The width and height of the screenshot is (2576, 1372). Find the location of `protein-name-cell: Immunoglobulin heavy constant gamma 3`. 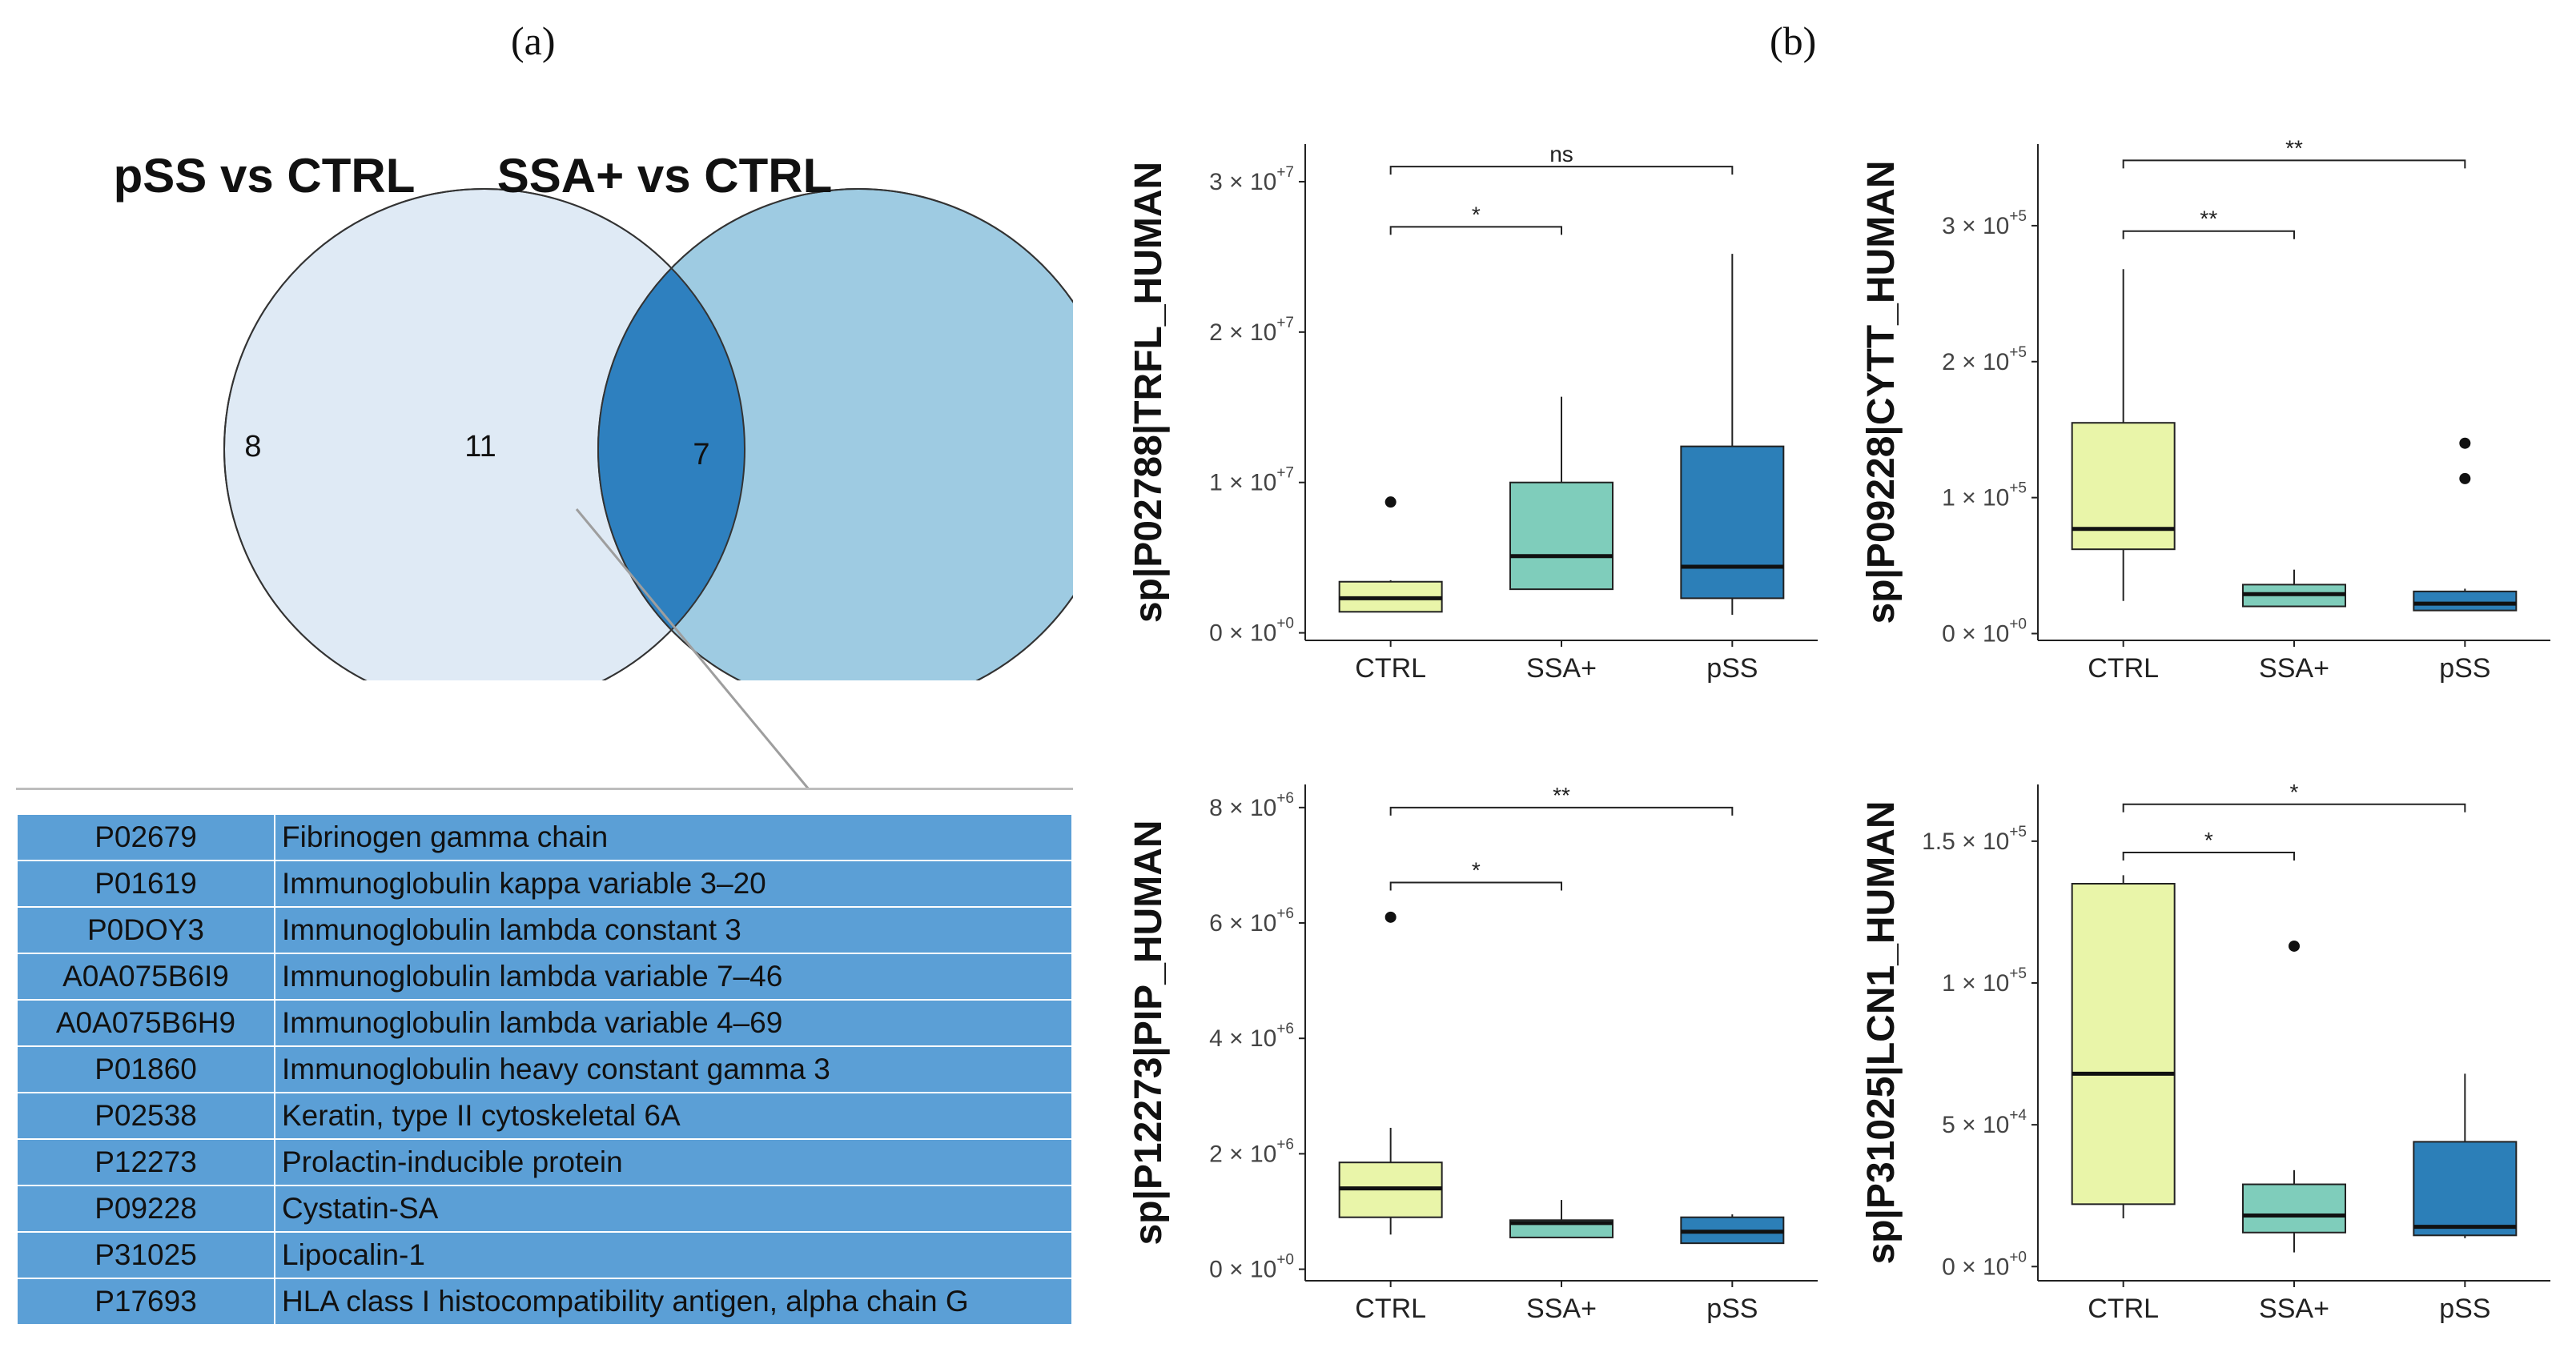

protein-name-cell: Immunoglobulin heavy constant gamma 3 is located at coordinates (673, 1069).